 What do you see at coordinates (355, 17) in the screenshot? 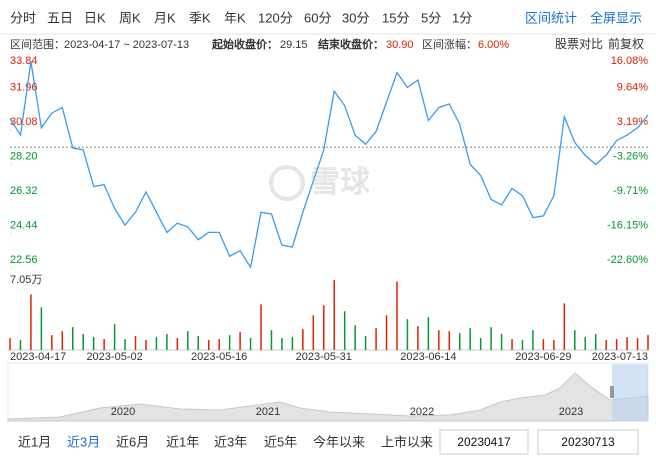
I see `period-tab: 30分` at bounding box center [355, 17].